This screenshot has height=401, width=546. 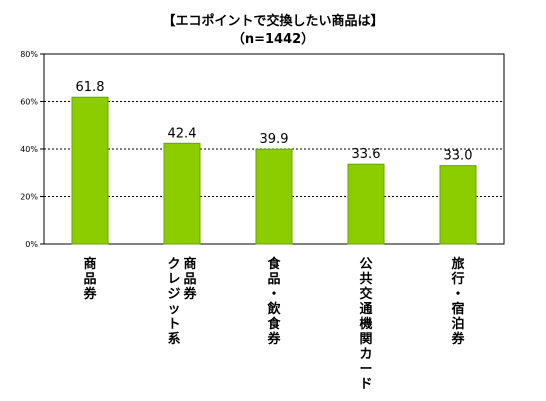 I want to click on y-tick-label: 20%, so click(x=29, y=197).